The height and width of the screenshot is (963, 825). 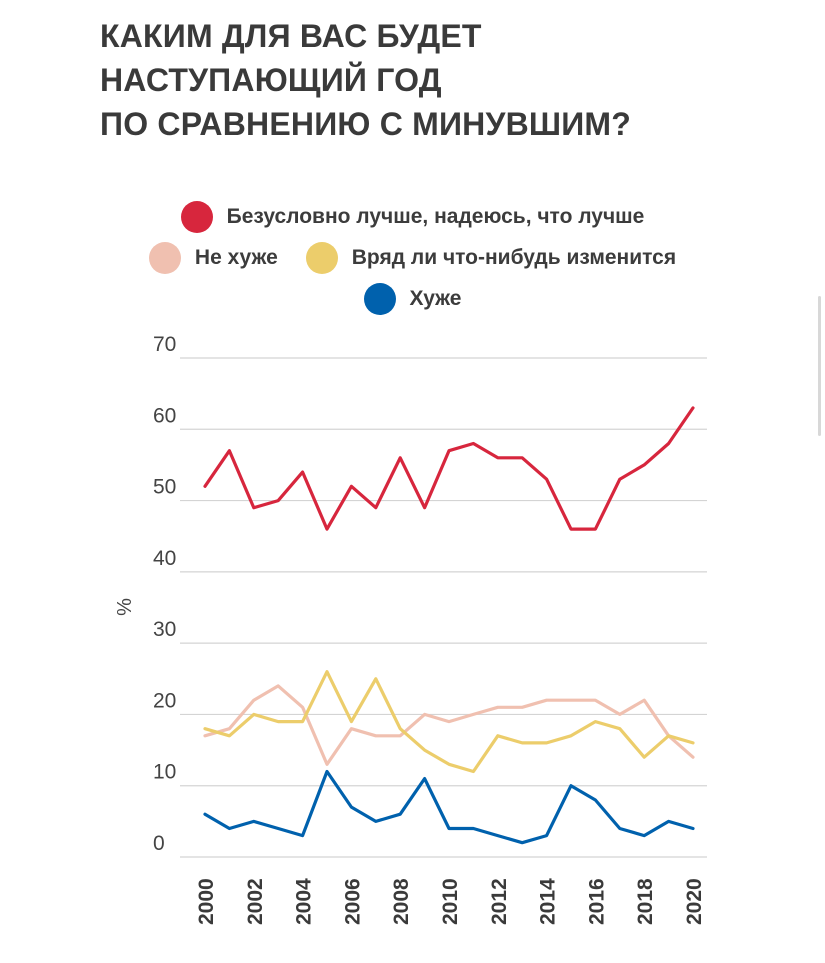 What do you see at coordinates (255, 901) in the screenshot?
I see `x-tick-label: 2002` at bounding box center [255, 901].